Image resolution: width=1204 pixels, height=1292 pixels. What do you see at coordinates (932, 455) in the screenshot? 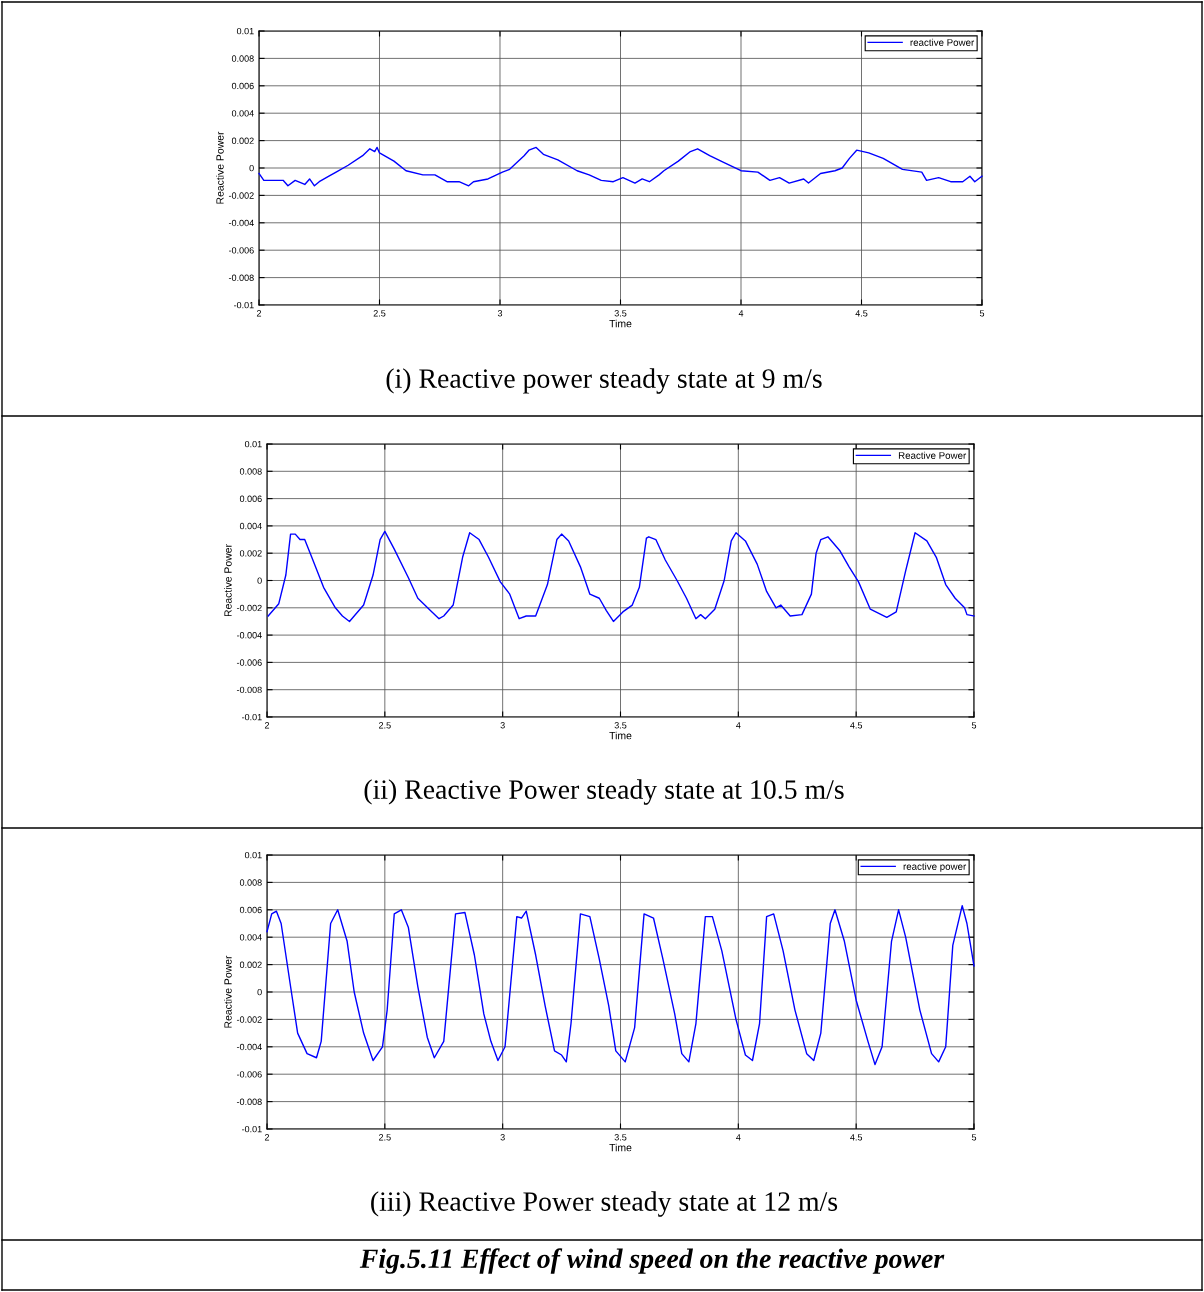
I see `legend-label: Reactive Power` at bounding box center [932, 455].